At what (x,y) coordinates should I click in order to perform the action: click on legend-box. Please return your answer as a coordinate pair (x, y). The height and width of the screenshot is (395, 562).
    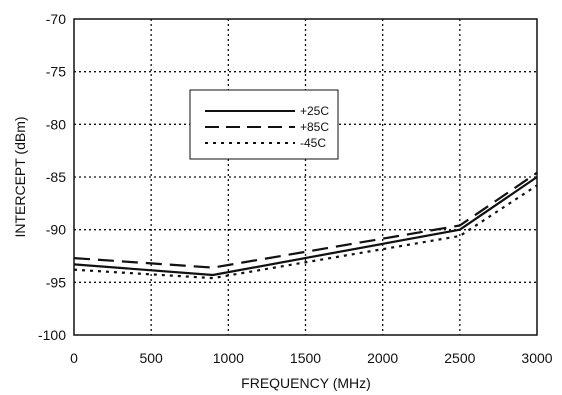
    Looking at the image, I should click on (264, 124).